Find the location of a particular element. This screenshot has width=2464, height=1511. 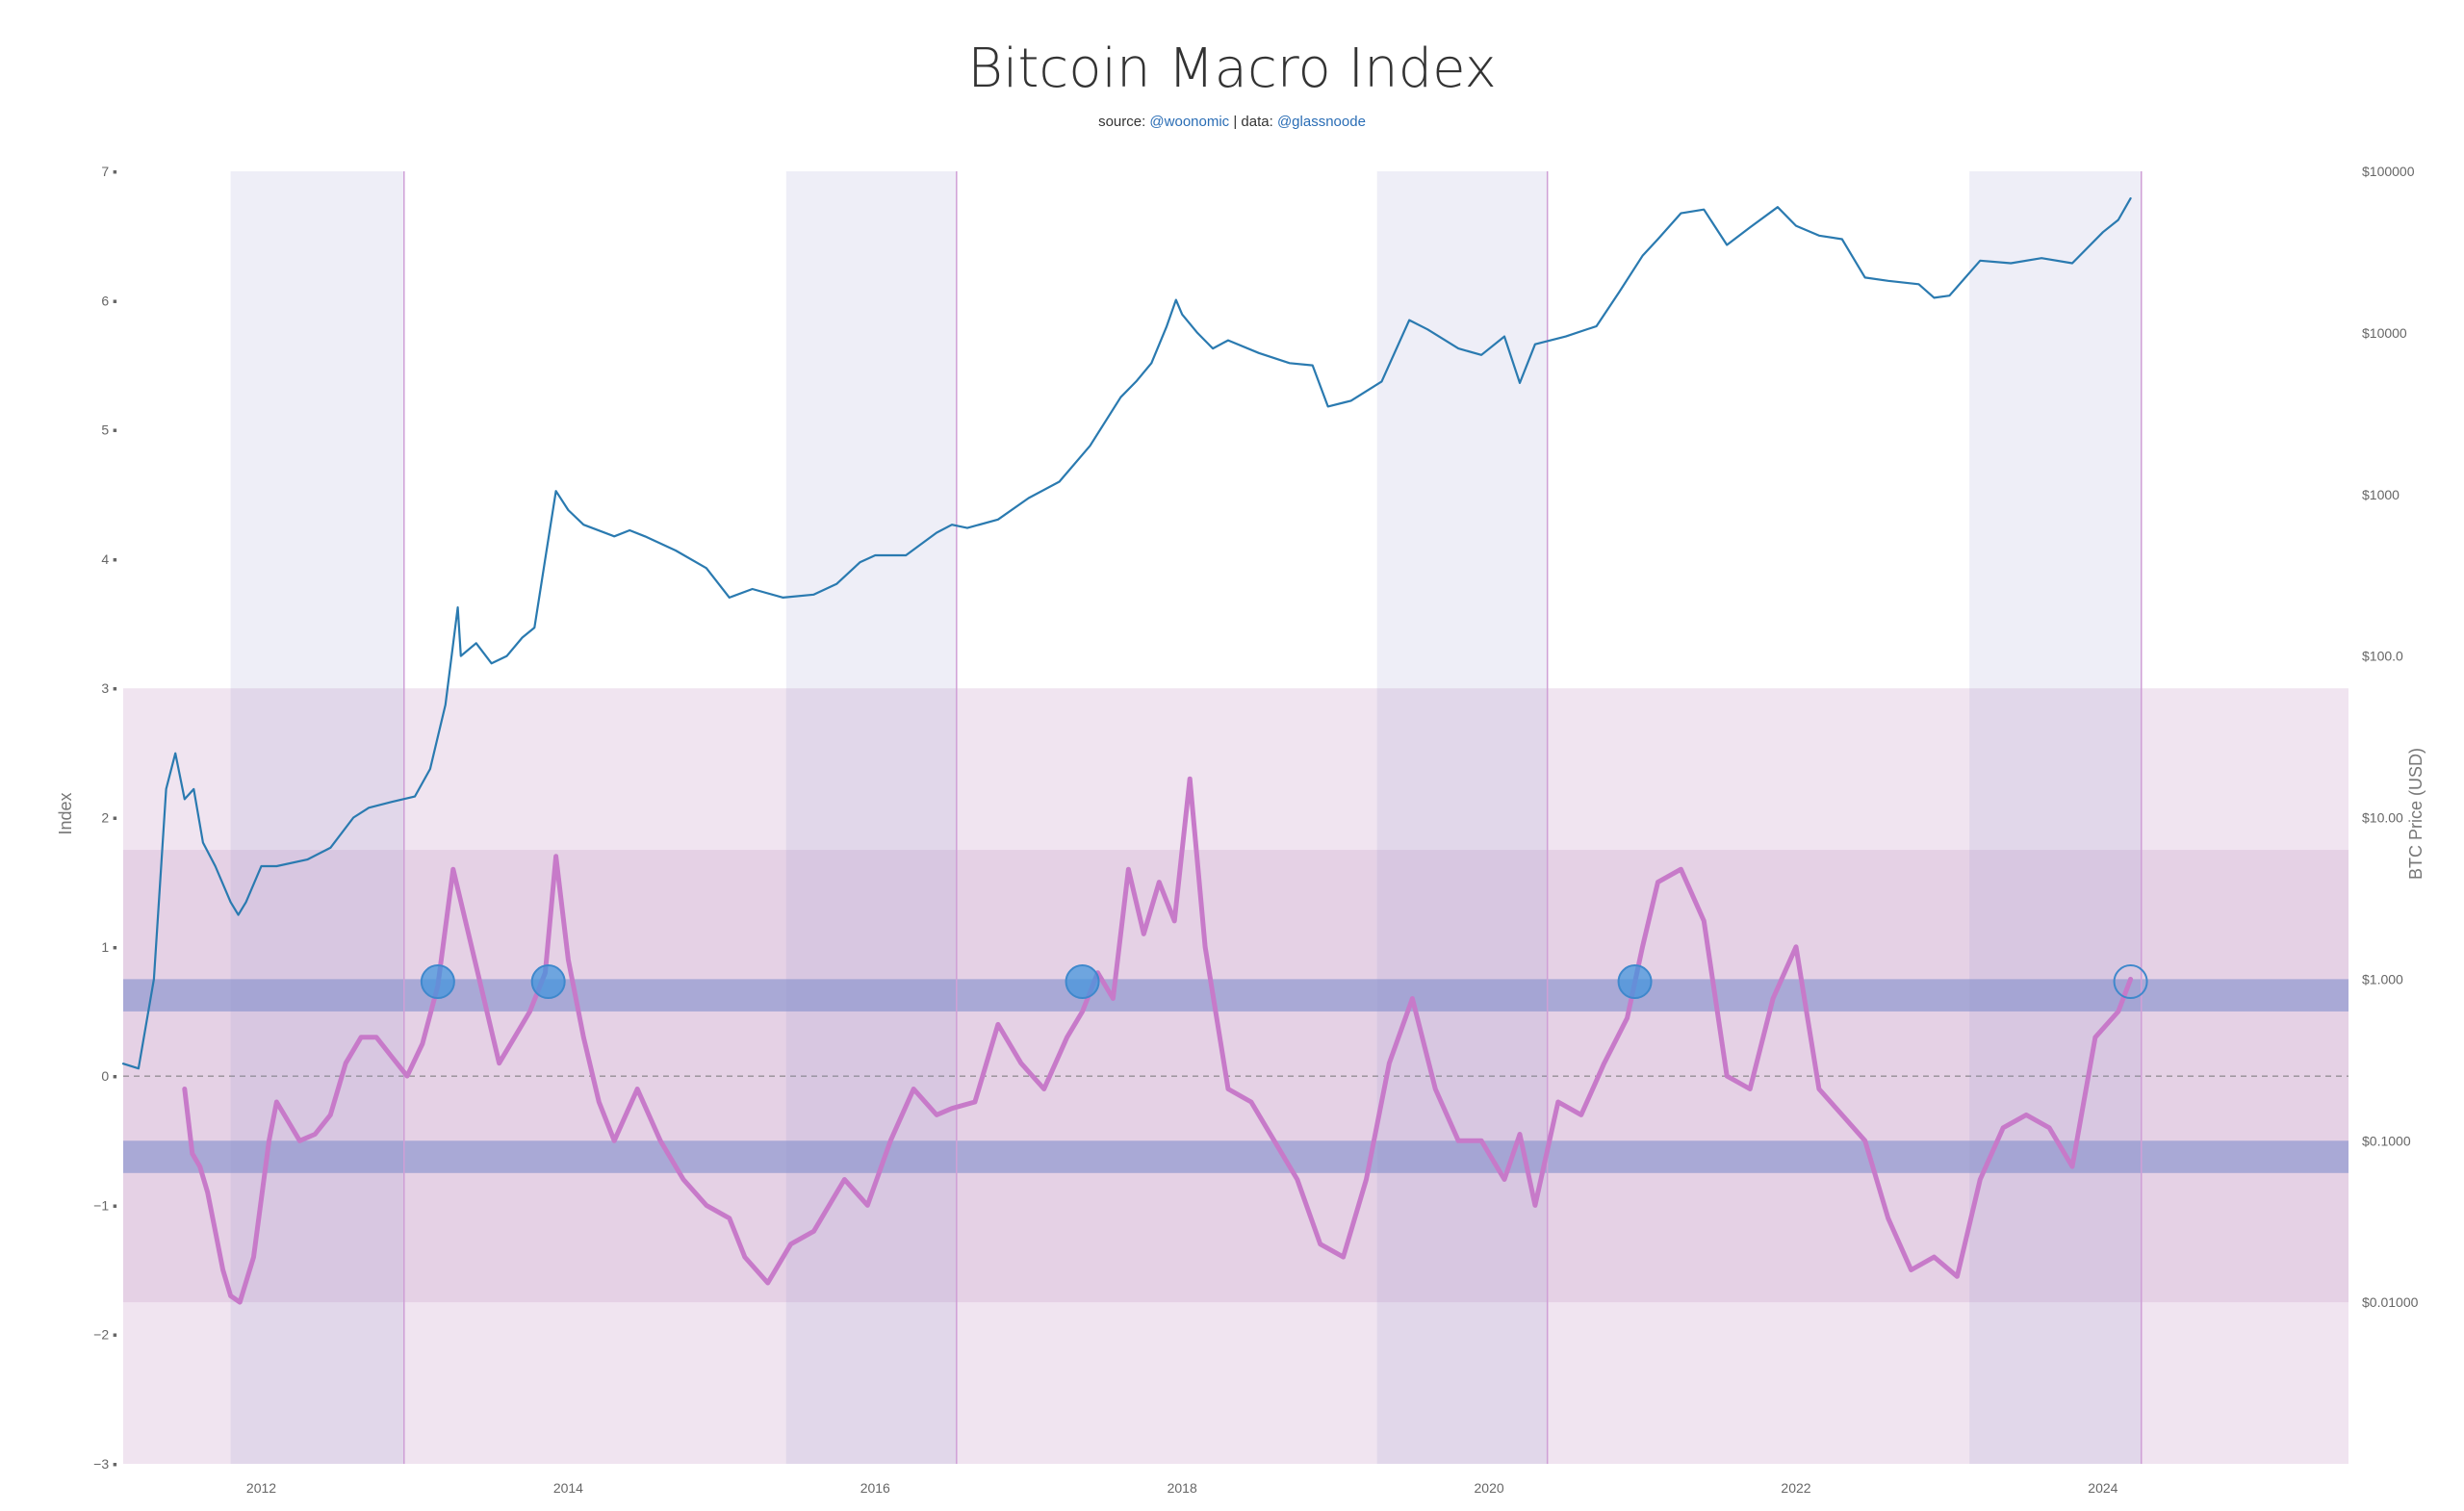

x-tick-label: 2018 is located at coordinates (1182, 1488).